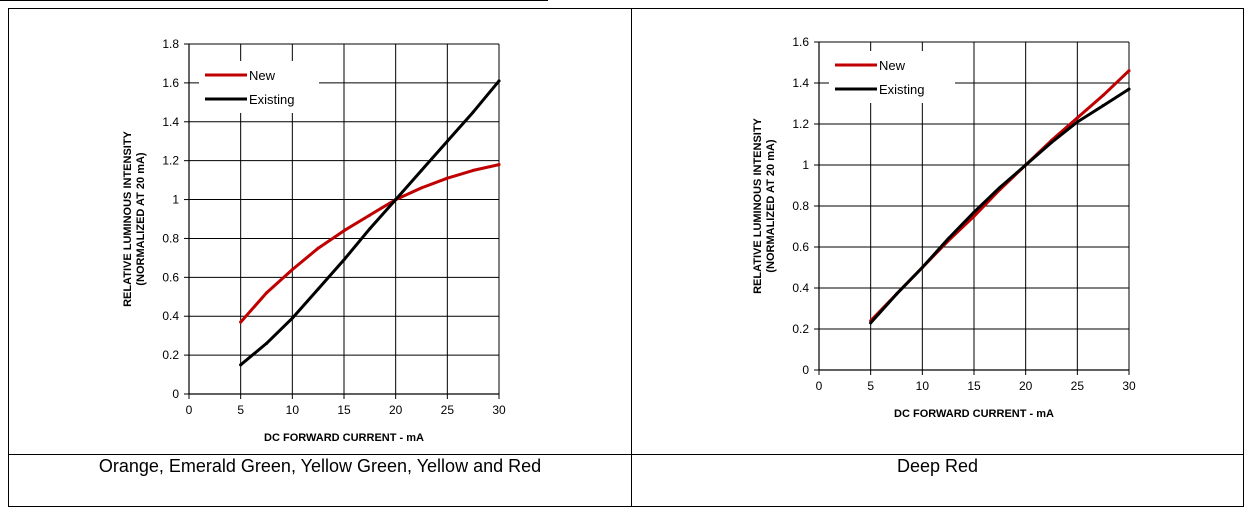  I want to click on panel0-y-axis-label-line1: RELATIVE LUMINOUS INTENSITY, so click(128, 218).